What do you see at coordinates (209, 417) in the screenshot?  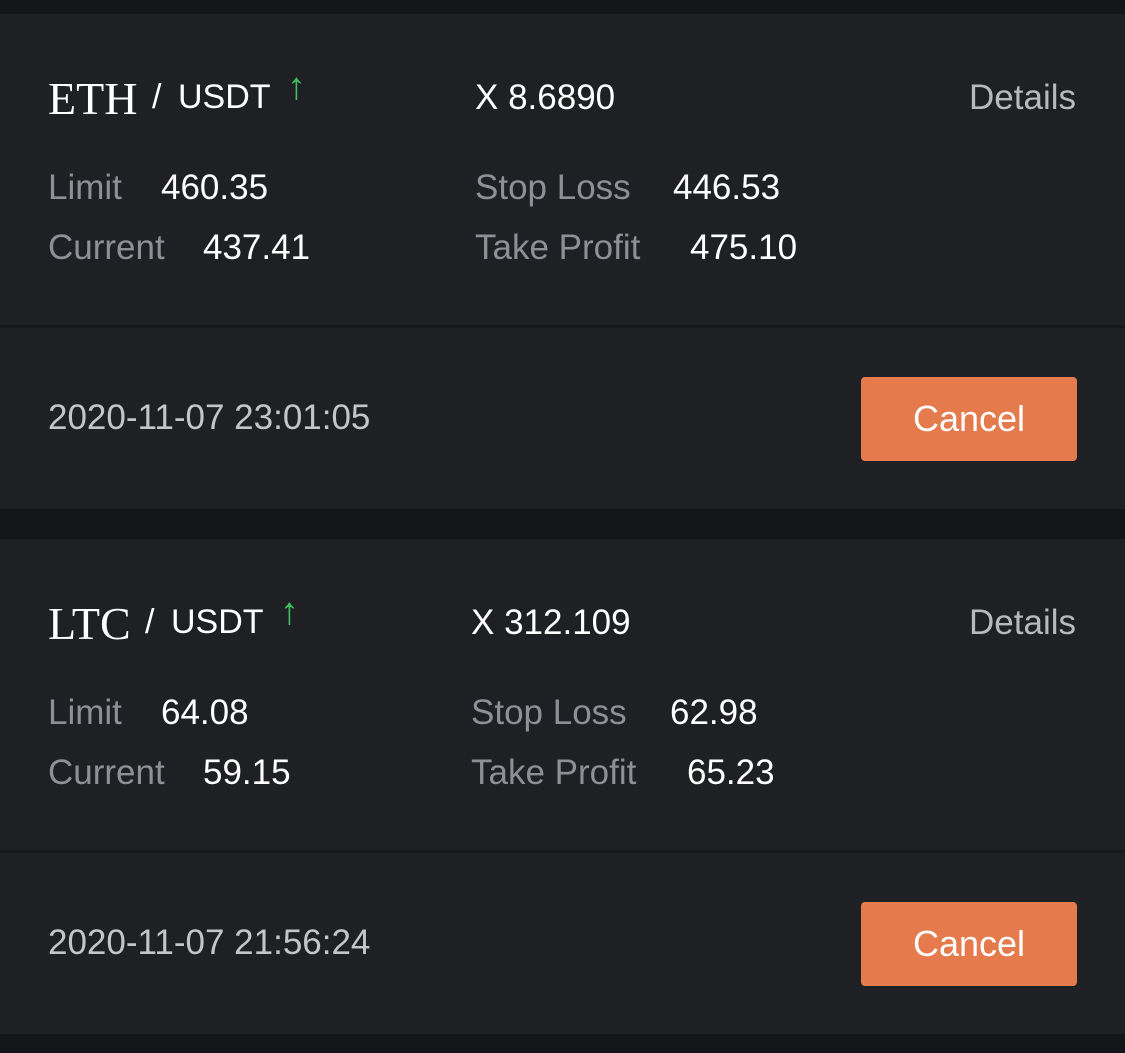 I see `order-timestamp: 2020-11-07 23:01:05` at bounding box center [209, 417].